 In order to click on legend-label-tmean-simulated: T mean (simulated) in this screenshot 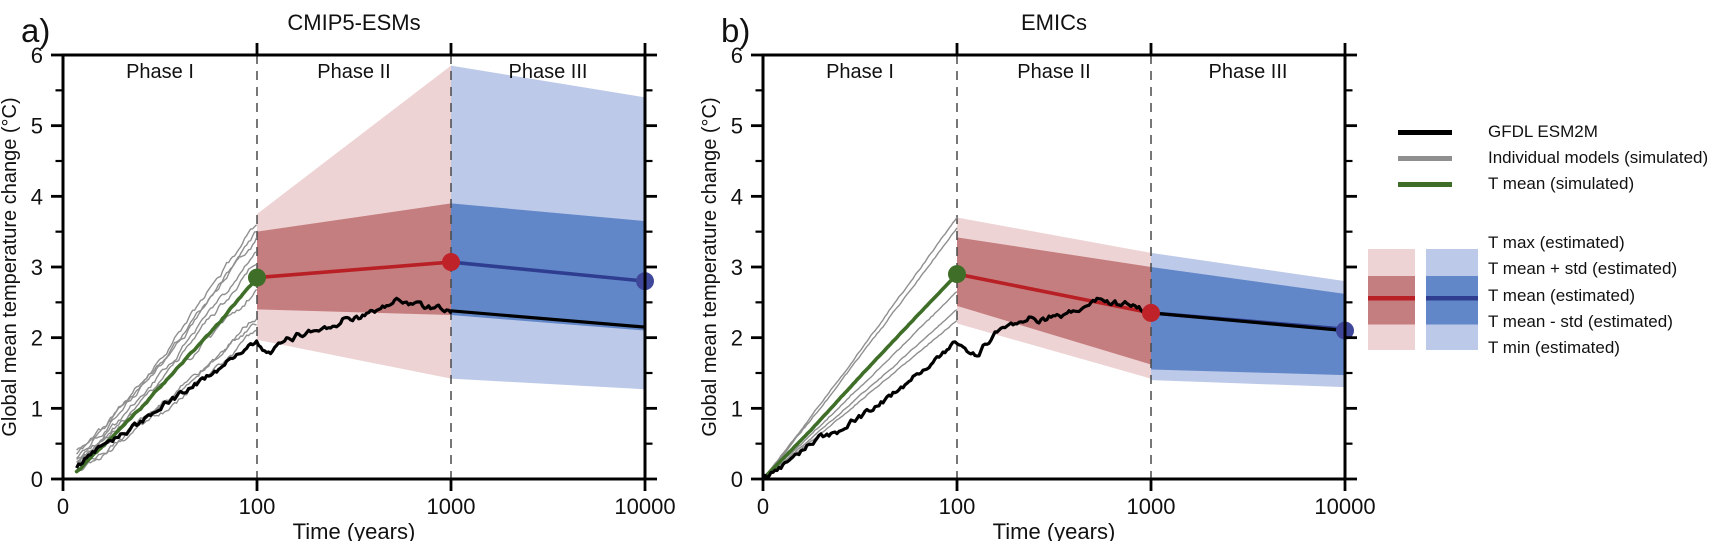, I will do `click(1561, 183)`.